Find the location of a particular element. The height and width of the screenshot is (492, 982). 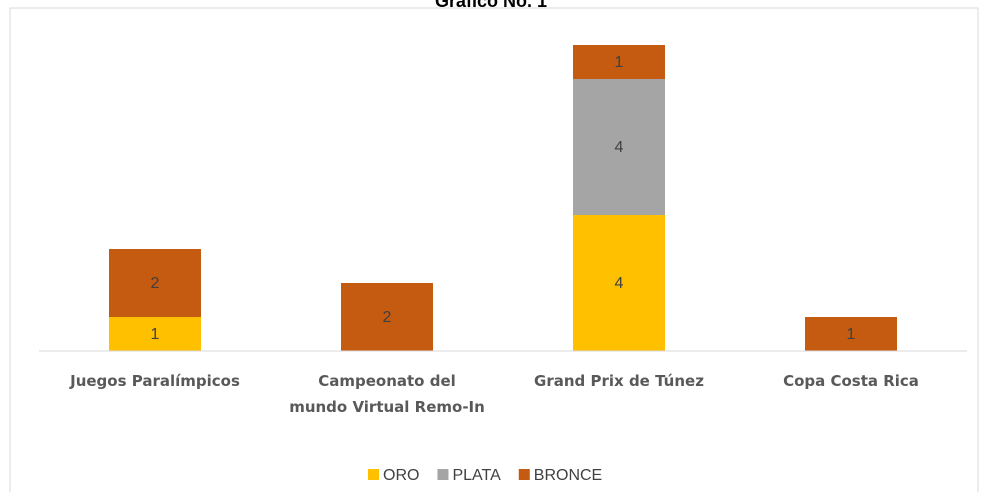

x-tick-label: Campeonato del mundo Virtual Remo-In is located at coordinates (387, 394).